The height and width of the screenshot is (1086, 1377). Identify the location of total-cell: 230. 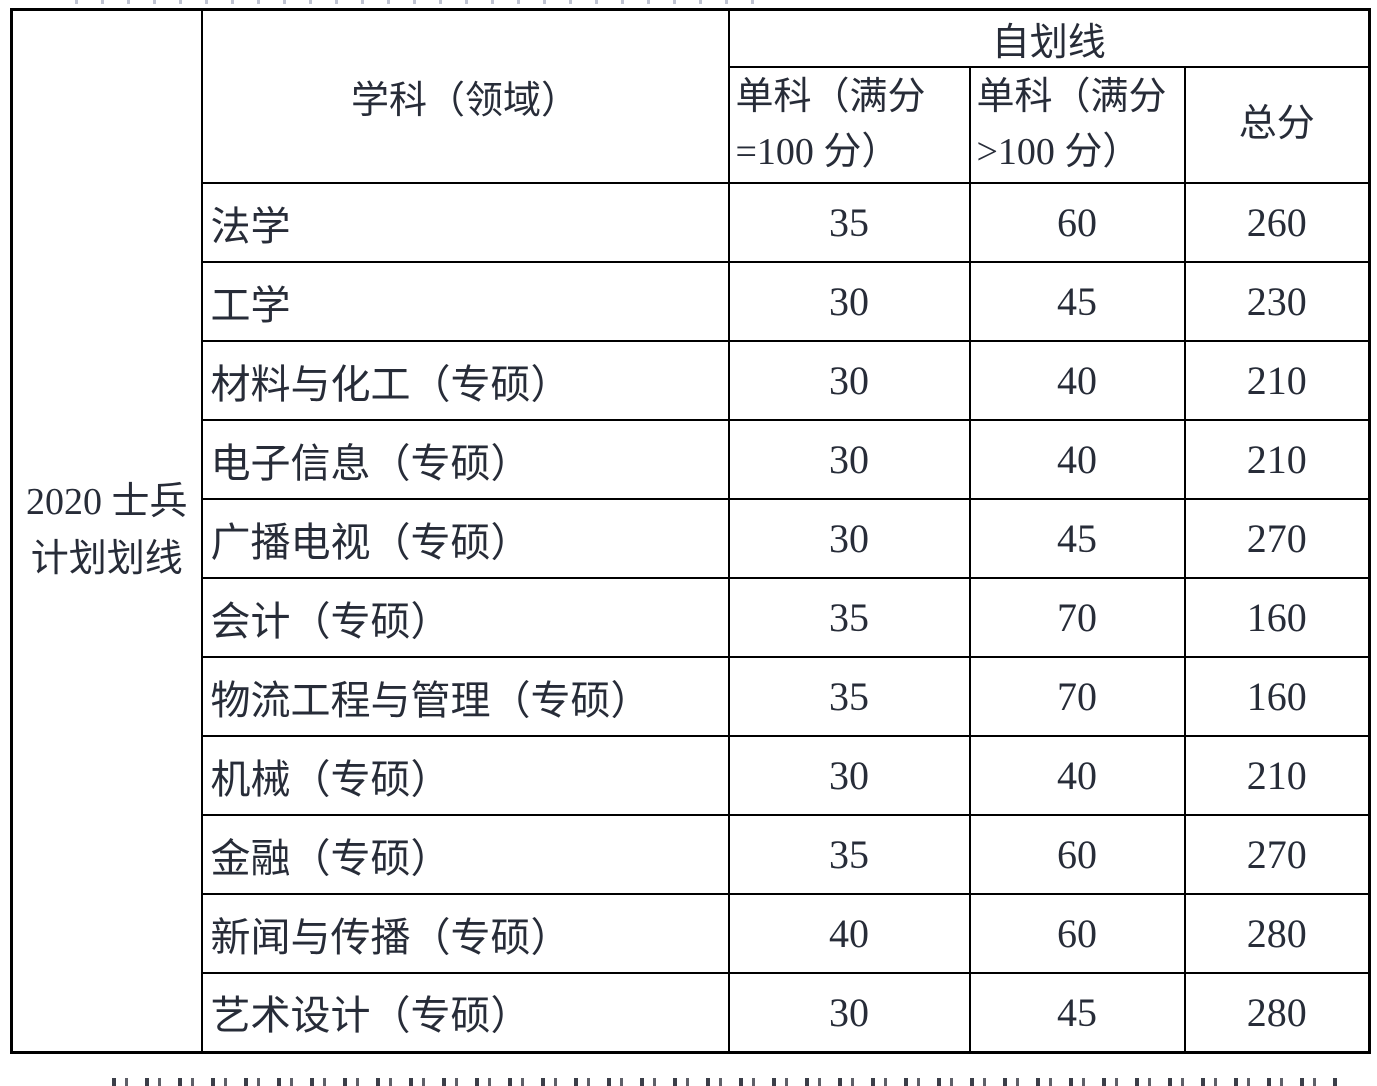
(1277, 301).